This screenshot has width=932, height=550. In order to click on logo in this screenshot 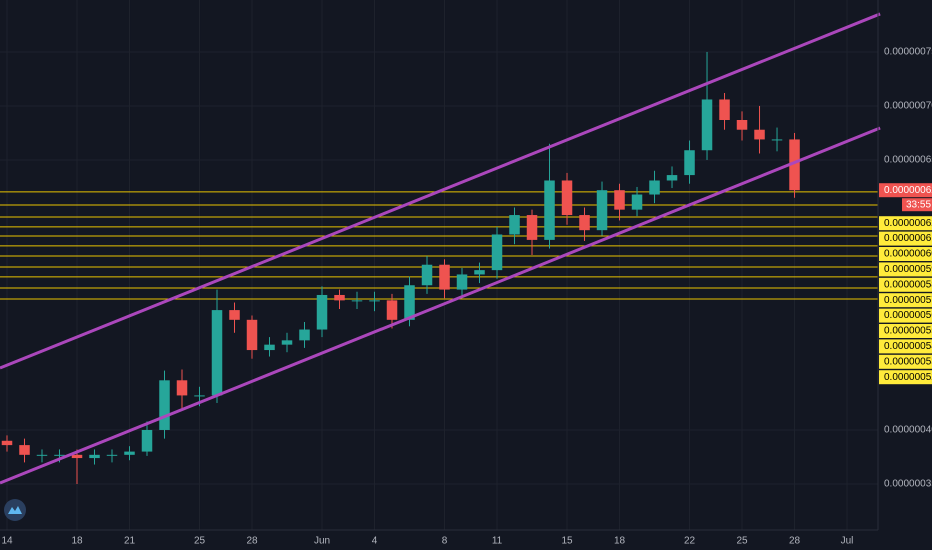, I will do `click(15, 510)`.